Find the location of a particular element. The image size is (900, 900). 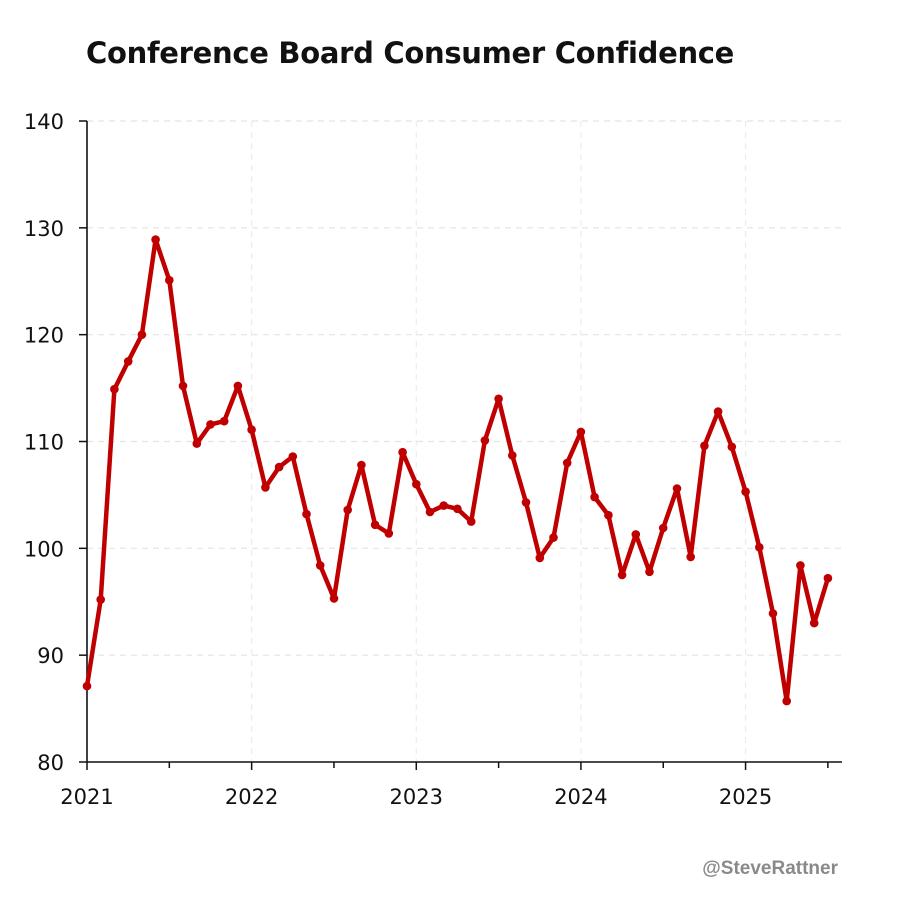

y-tick-label: 130 is located at coordinates (44, 229).